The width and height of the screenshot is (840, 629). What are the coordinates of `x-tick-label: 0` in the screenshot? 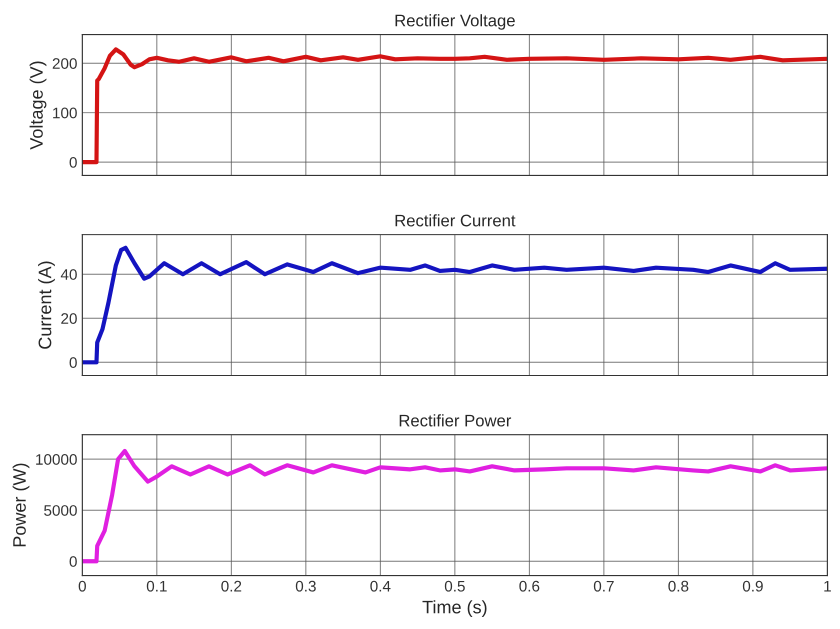 It's located at (82, 586).